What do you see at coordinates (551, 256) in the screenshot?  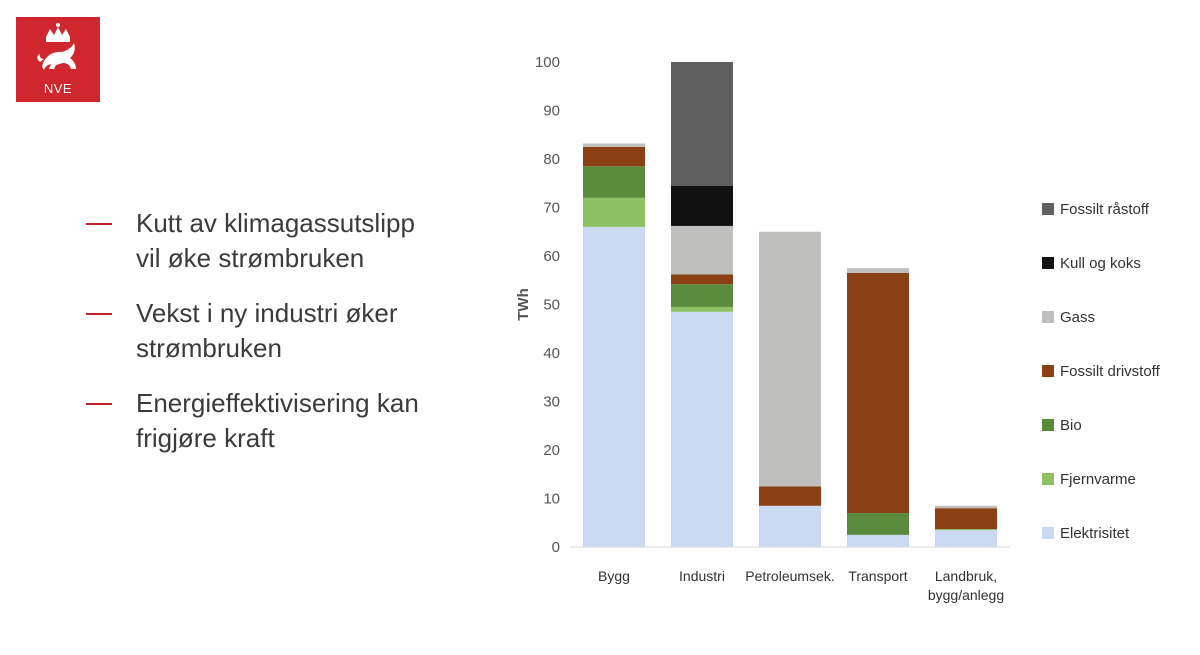 I see `y-tick-label: 60` at bounding box center [551, 256].